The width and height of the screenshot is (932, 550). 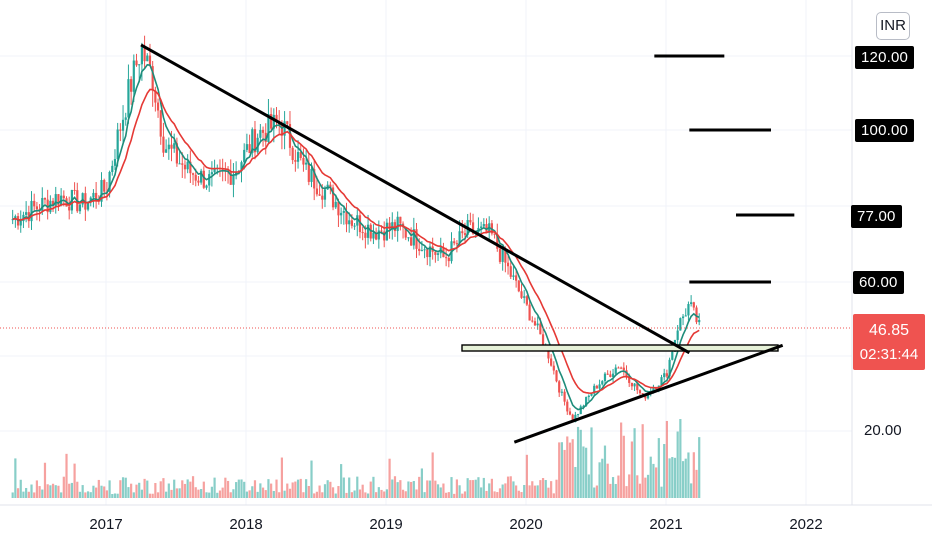 I want to click on year-label-2022: 2022, so click(x=806, y=524).